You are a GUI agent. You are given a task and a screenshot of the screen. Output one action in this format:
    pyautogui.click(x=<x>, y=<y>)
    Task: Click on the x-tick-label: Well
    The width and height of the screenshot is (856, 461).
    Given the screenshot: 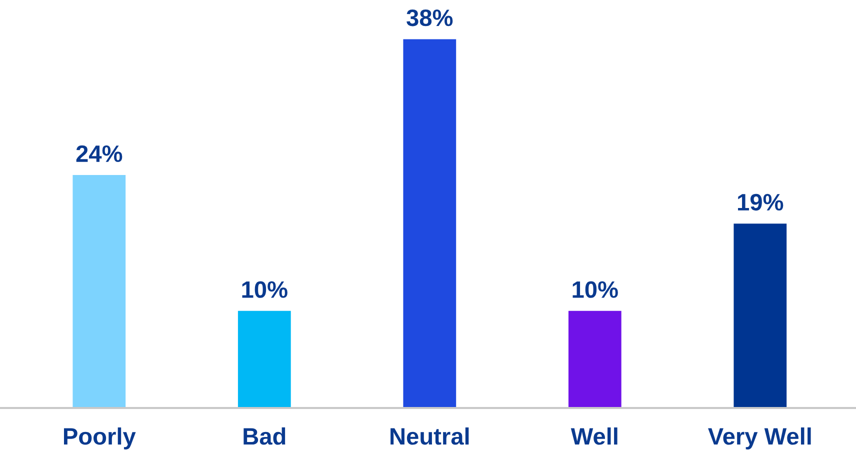 What is the action you would take?
    pyautogui.click(x=594, y=436)
    